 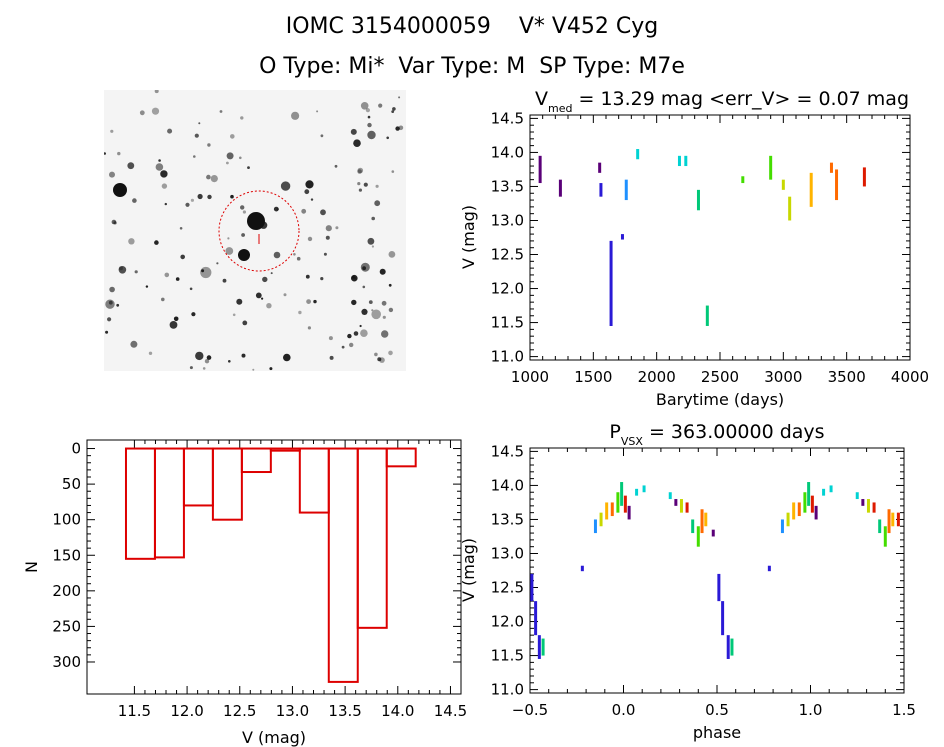 What do you see at coordinates (702, 237) in the screenshot?
I see `light-curve-marks` at bounding box center [702, 237].